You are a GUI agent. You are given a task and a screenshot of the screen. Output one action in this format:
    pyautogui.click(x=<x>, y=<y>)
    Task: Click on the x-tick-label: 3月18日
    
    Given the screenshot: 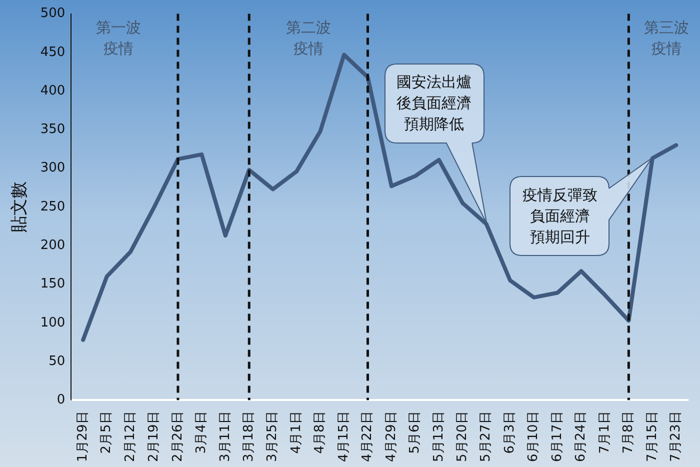 What is the action you would take?
    pyautogui.click(x=249, y=436)
    